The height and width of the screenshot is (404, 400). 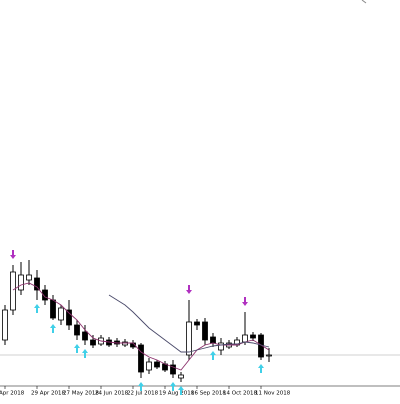 What do you see at coordinates (81, 394) in the screenshot?
I see `x-tick-label: 27 May 2018` at bounding box center [81, 394].